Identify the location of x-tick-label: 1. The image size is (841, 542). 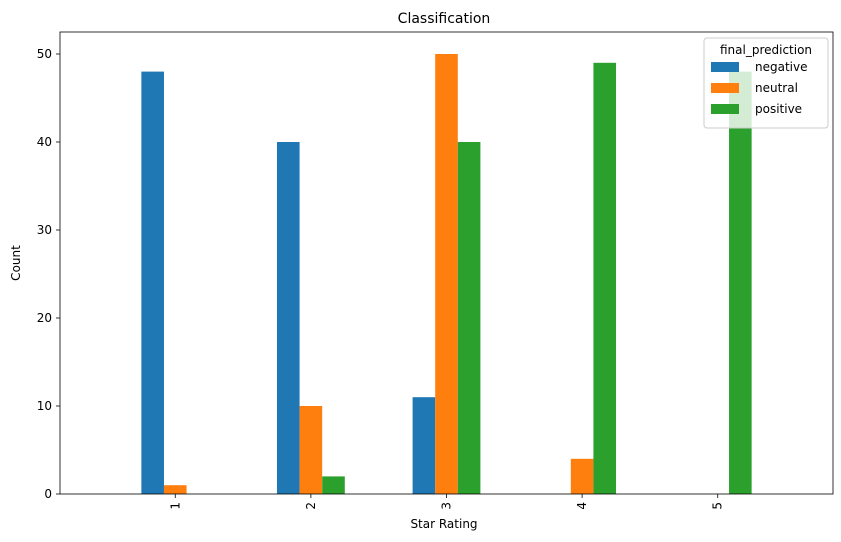
(175, 506).